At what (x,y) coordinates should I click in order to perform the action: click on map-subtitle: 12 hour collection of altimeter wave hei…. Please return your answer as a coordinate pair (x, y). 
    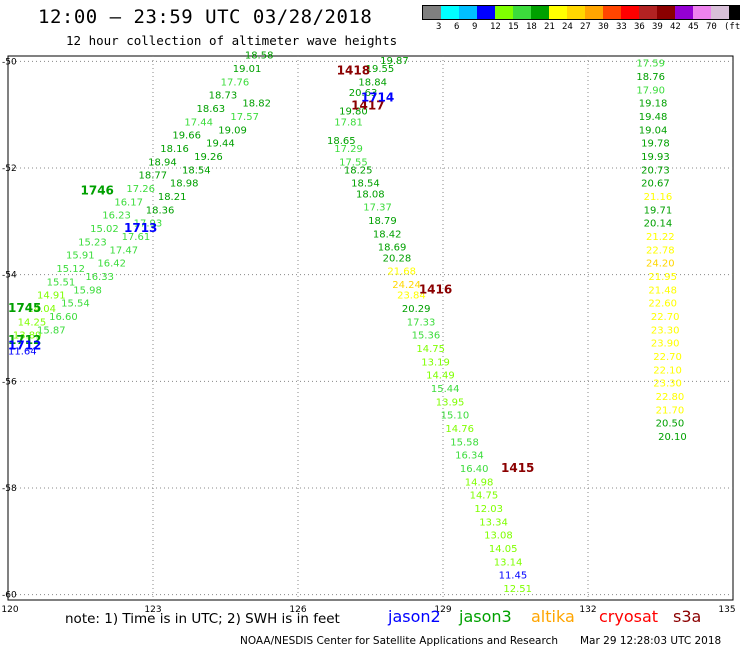
    Looking at the image, I should click on (232, 40).